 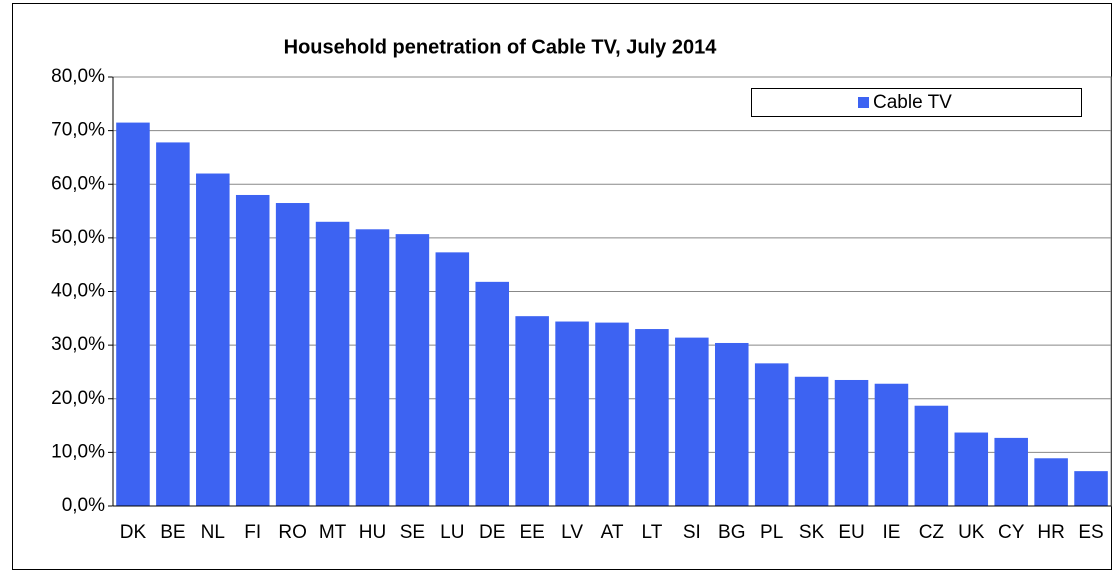 What do you see at coordinates (78, 130) in the screenshot?
I see `y-tick-label: 70,0%` at bounding box center [78, 130].